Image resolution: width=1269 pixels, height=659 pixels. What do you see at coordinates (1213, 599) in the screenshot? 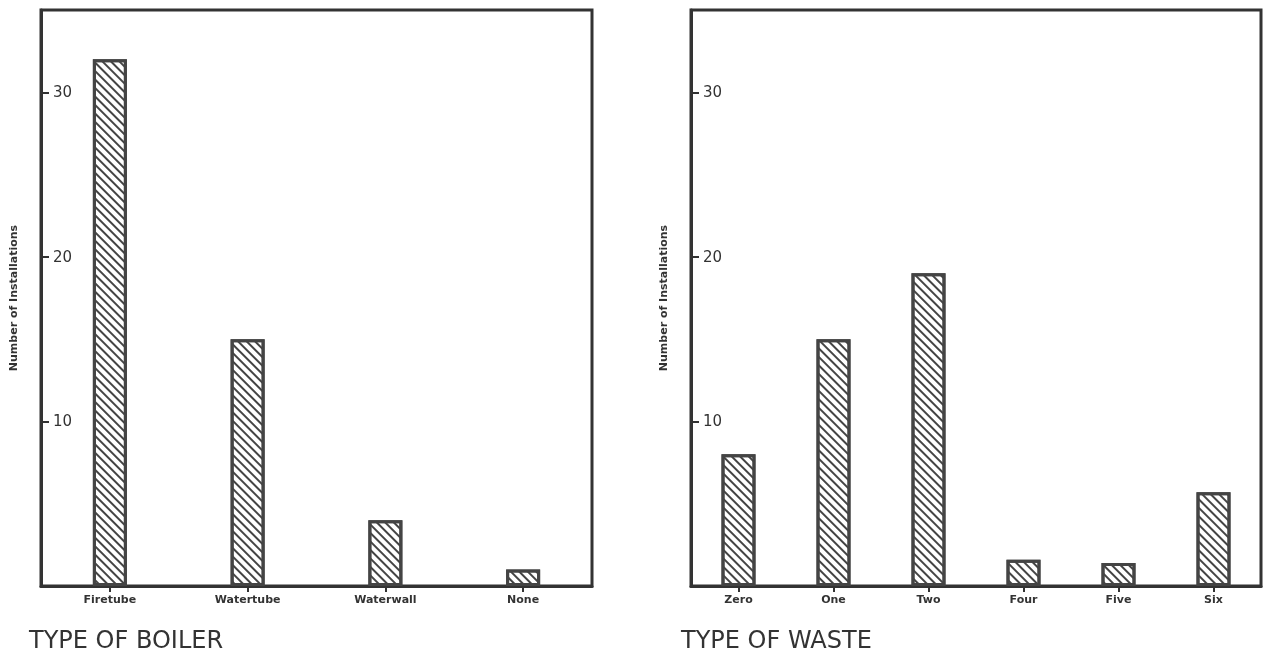
I see `x-tick-label: Six` at bounding box center [1213, 599].